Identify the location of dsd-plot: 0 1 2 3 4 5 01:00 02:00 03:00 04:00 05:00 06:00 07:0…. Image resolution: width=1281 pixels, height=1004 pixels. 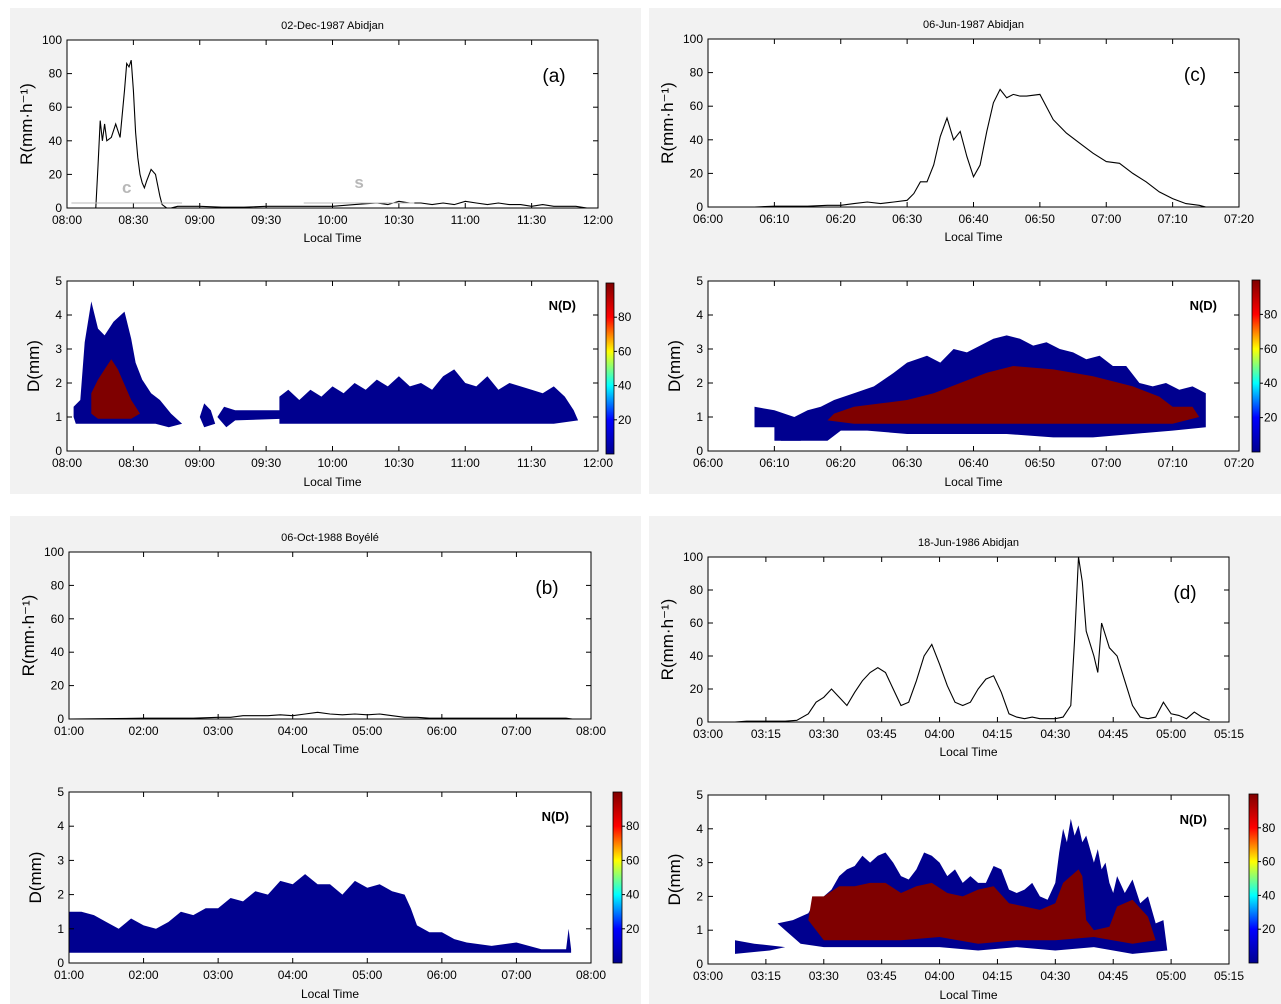
(333, 893).